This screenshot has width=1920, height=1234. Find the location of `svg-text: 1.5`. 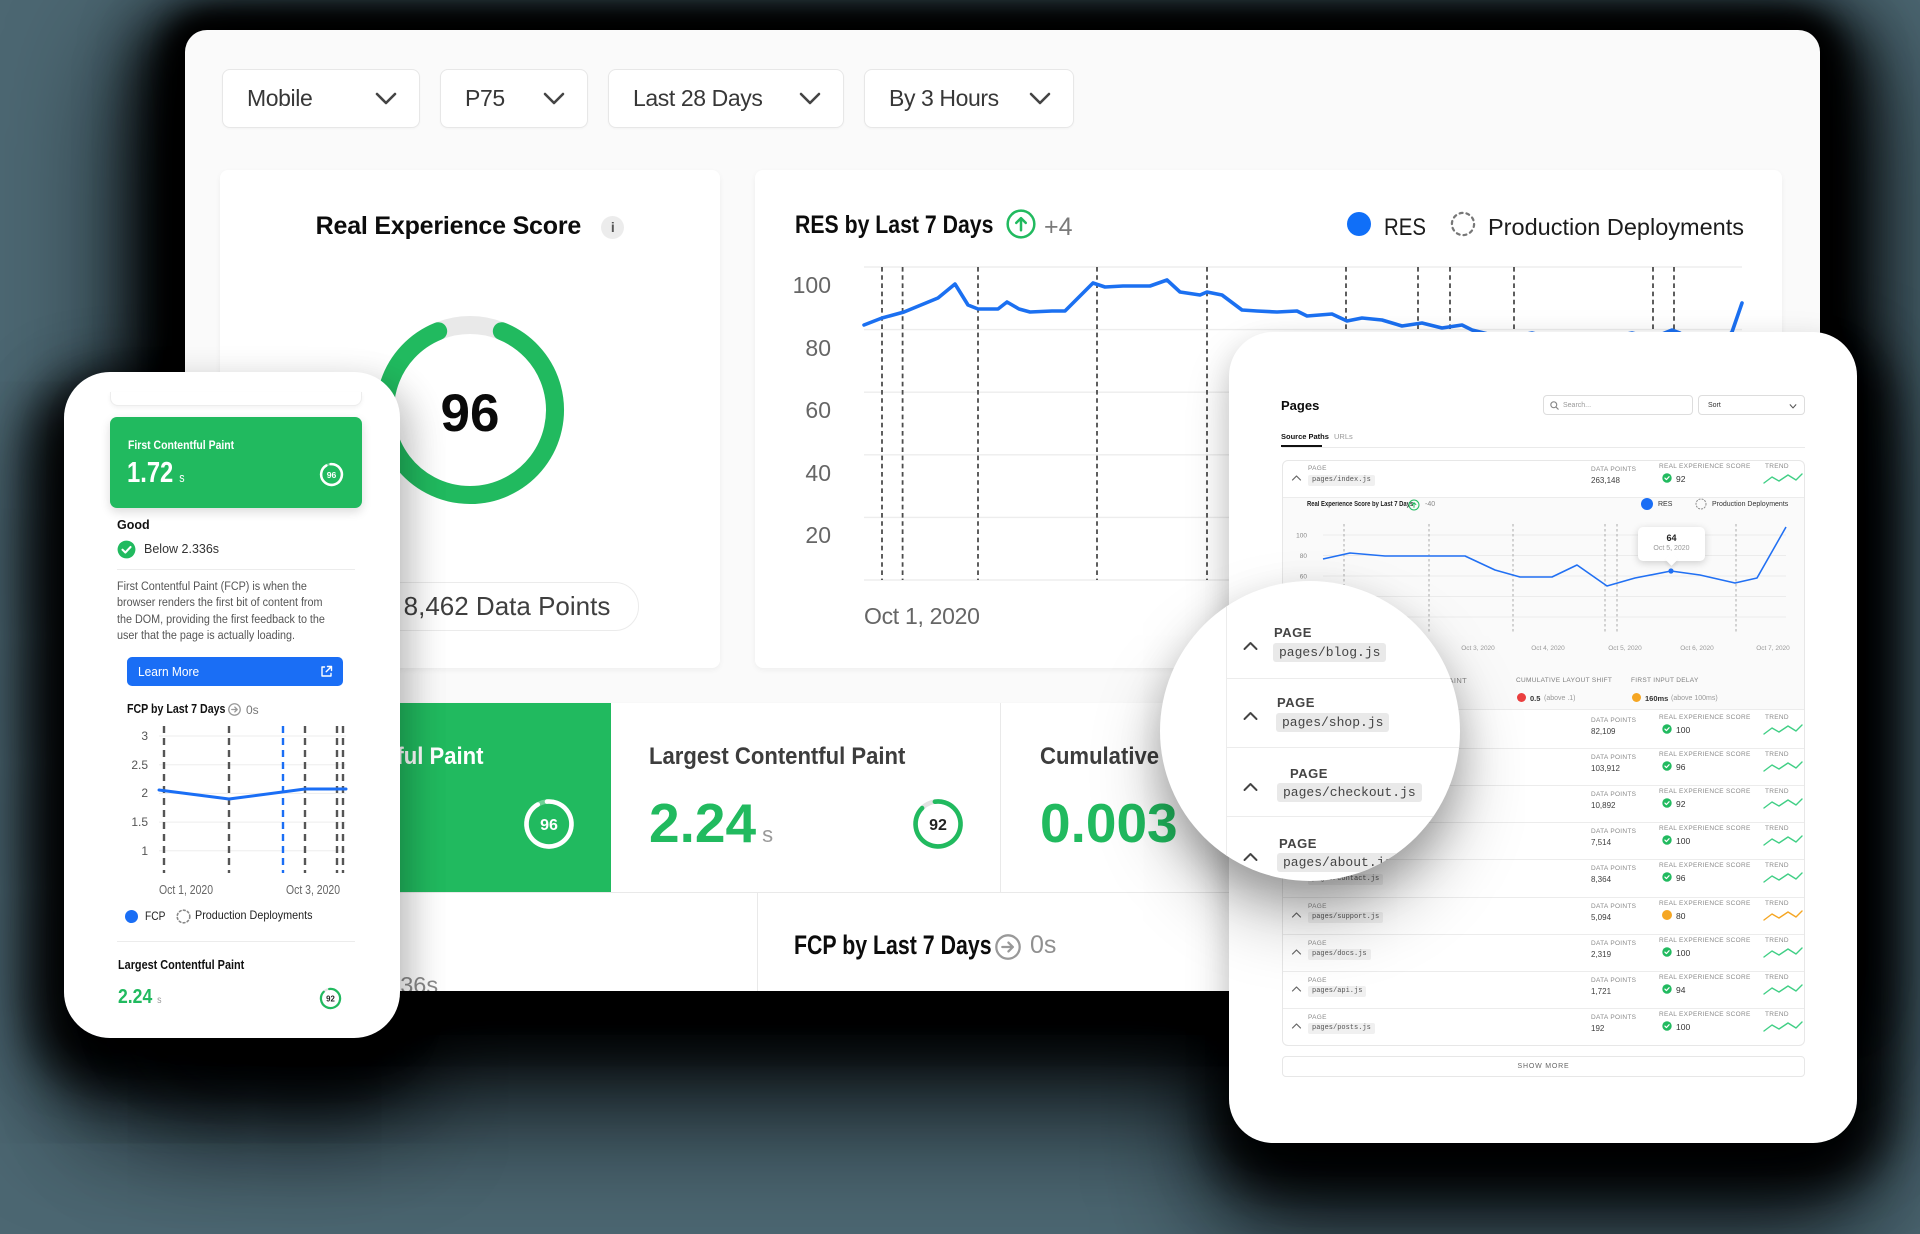

svg-text: 1.5 is located at coordinates (139, 822).